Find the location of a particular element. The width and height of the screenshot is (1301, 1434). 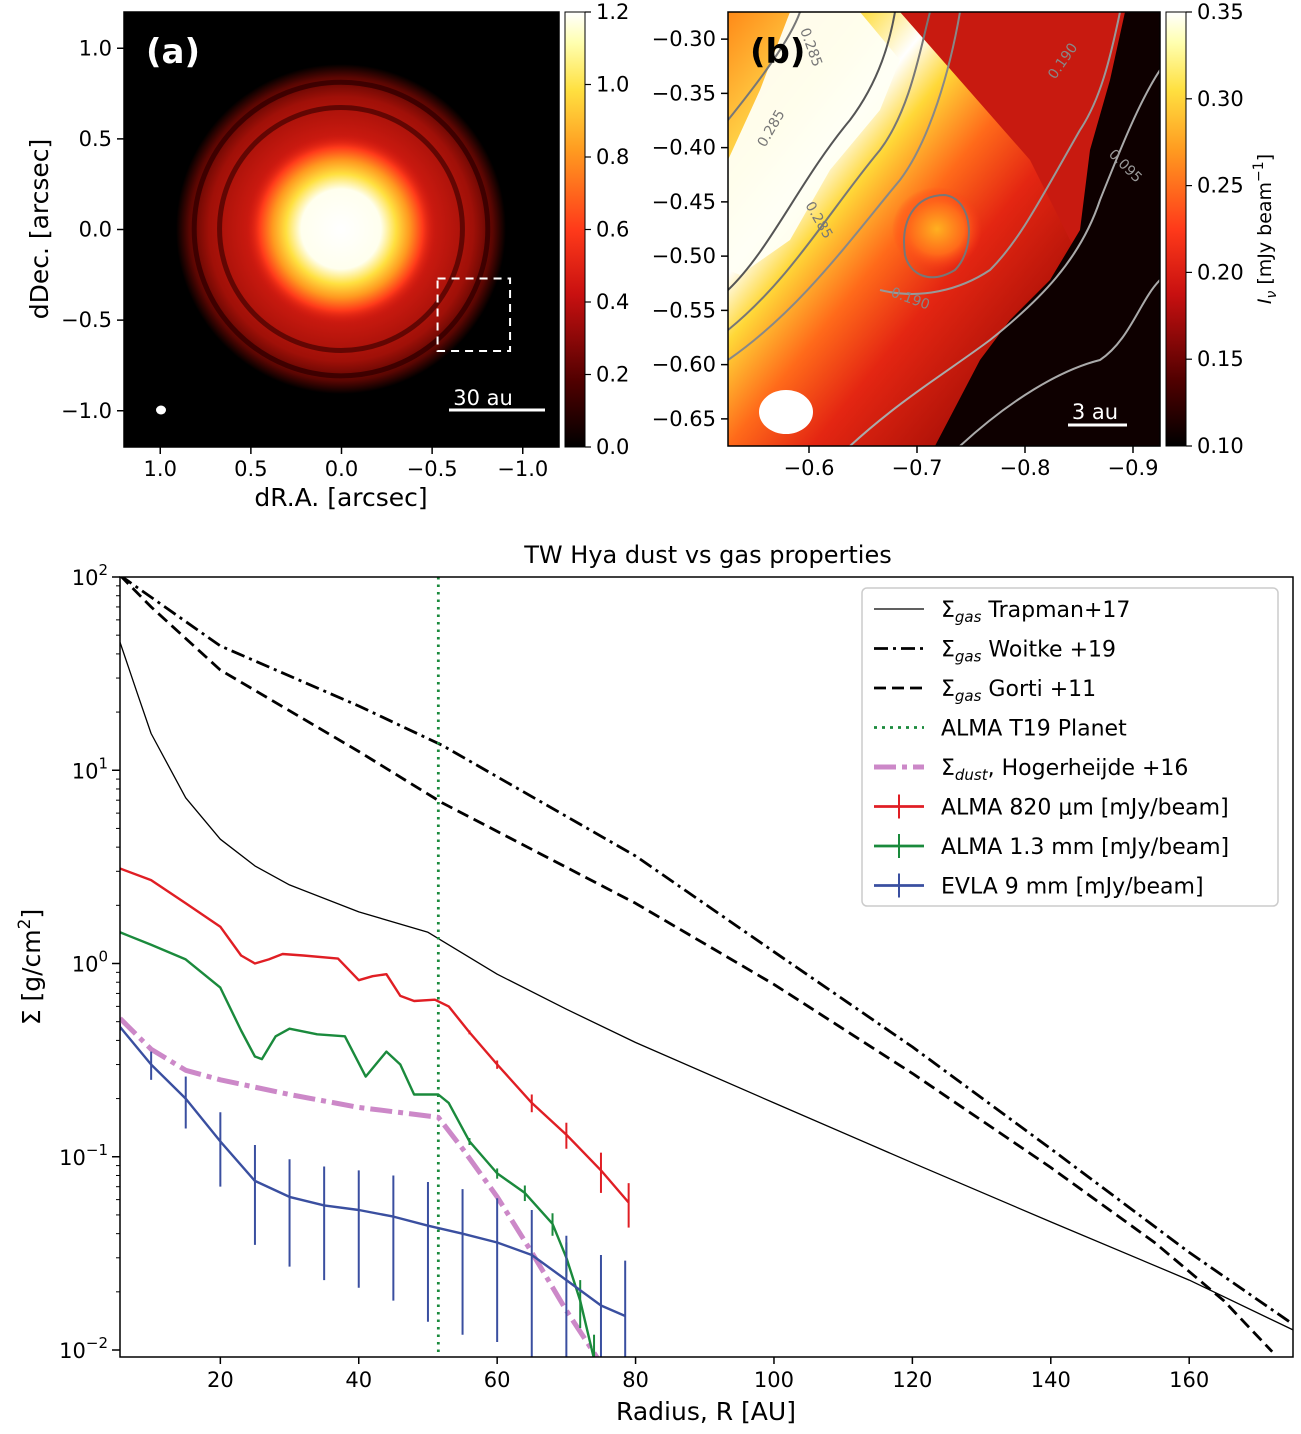

y-tick-label: −0.35 is located at coordinates (684, 93).